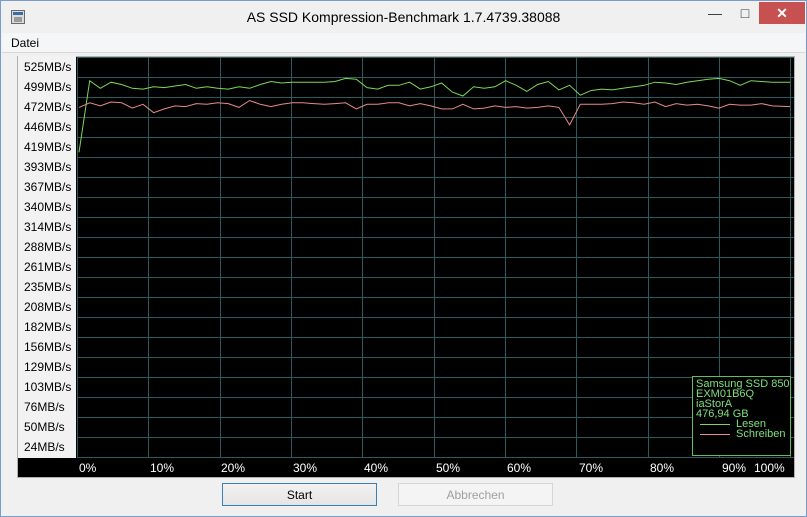 This screenshot has height=517, width=807. What do you see at coordinates (48, 167) in the screenshot?
I see `y-tick-label: 393MB/s` at bounding box center [48, 167].